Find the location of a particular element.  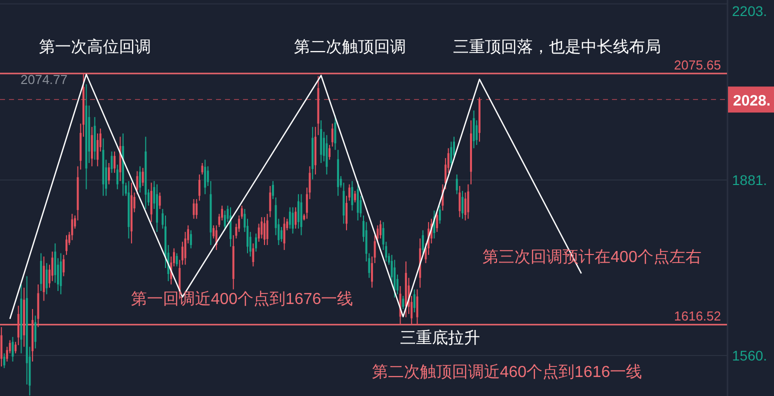

ref-line-label: 2075.65 is located at coordinates (697, 64).